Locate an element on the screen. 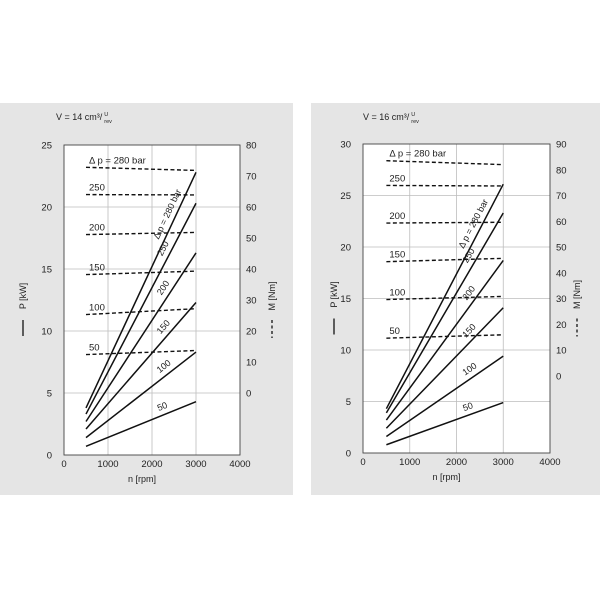 The width and height of the screenshot is (600, 600). chart-title: V = 16 cm³/ is located at coordinates (386, 117).